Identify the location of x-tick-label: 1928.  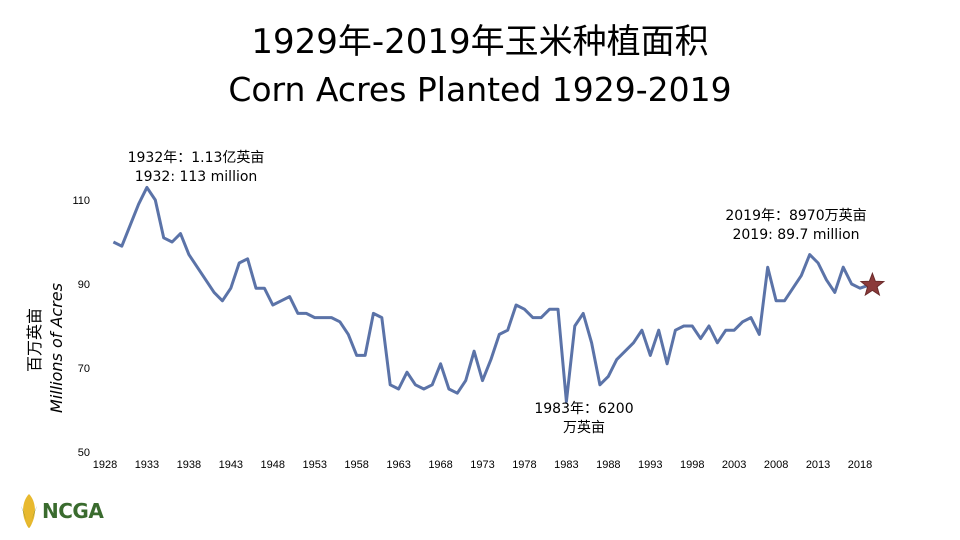
(105, 465).